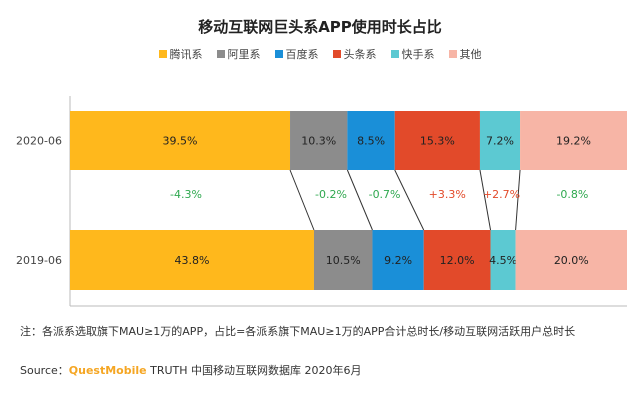 Image resolution: width=640 pixels, height=403 pixels. Describe the element at coordinates (44, 370) in the screenshot. I see `source-prefix: Source：` at that location.